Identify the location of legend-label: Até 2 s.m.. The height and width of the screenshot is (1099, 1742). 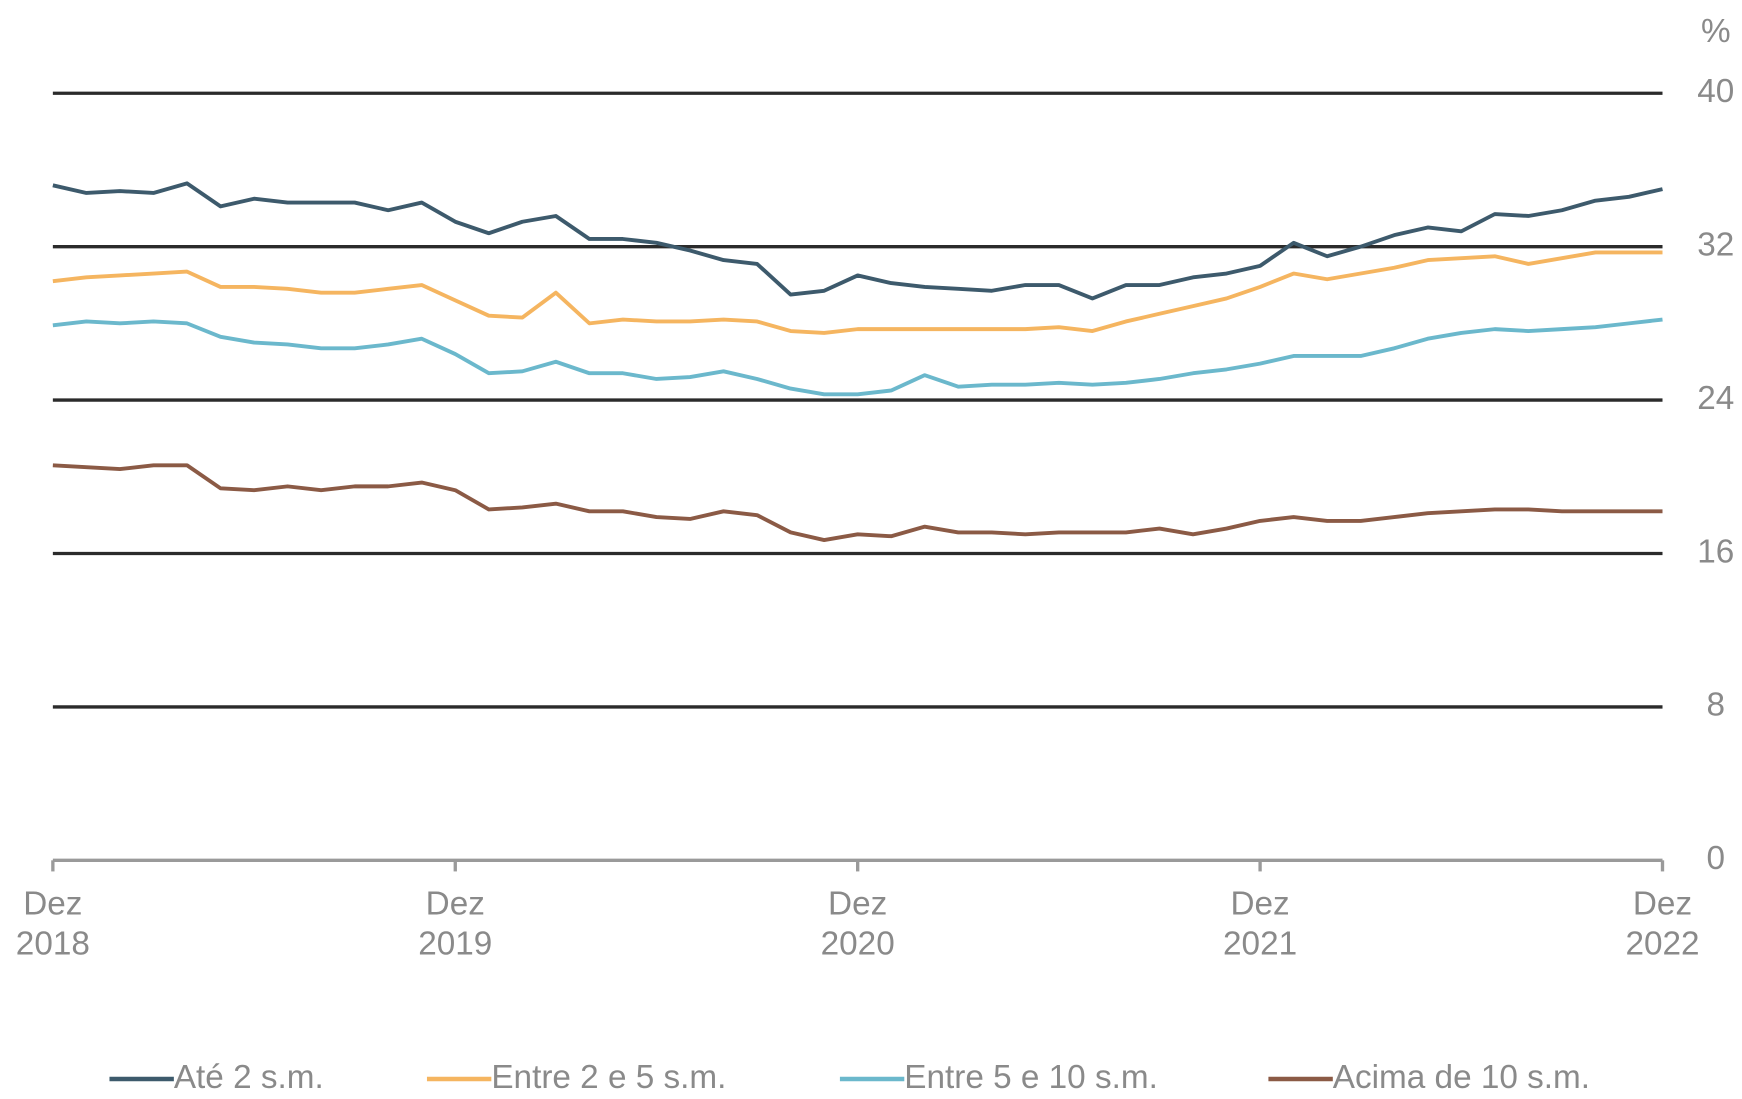
(249, 1077).